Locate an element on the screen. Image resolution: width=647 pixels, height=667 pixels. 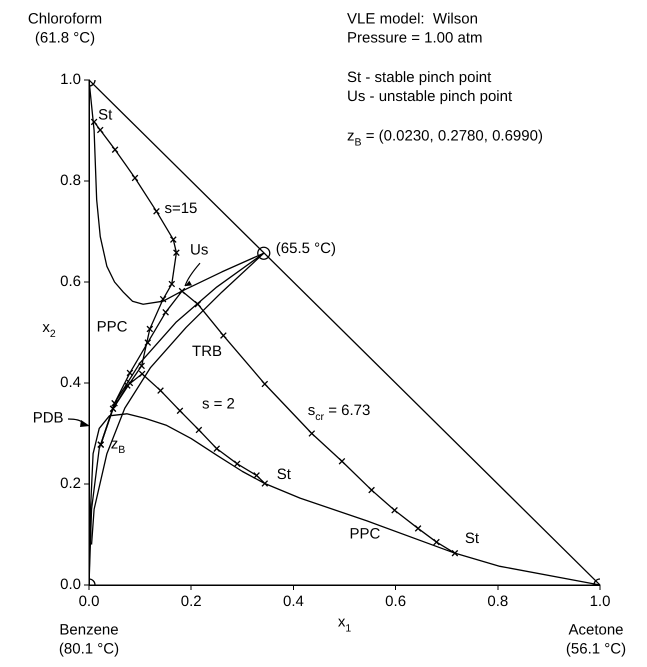
annotation: Us - unstable pinch point is located at coordinates (430, 97).